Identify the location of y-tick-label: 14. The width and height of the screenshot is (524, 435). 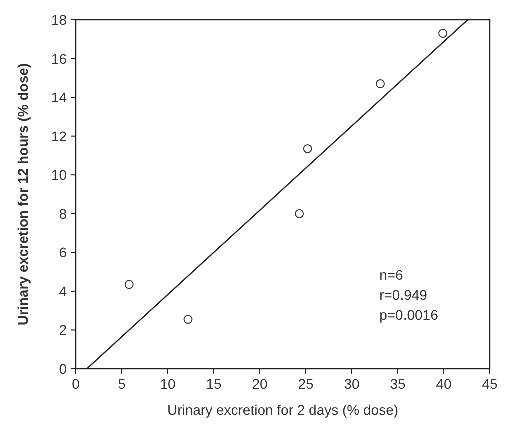
(59, 98).